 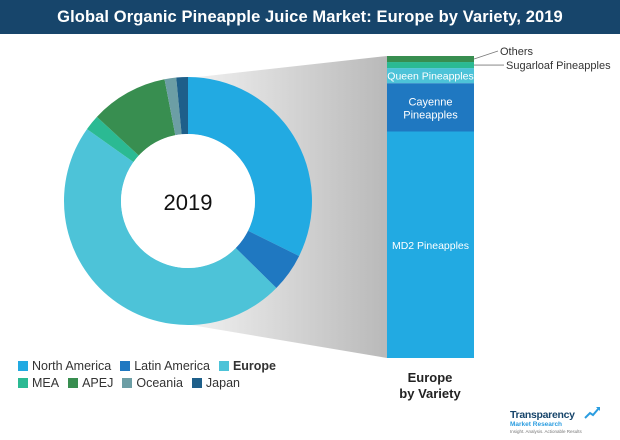 What do you see at coordinates (546, 431) in the screenshot?
I see `logo-tagline: Insight. Analysis. Actionable Results` at bounding box center [546, 431].